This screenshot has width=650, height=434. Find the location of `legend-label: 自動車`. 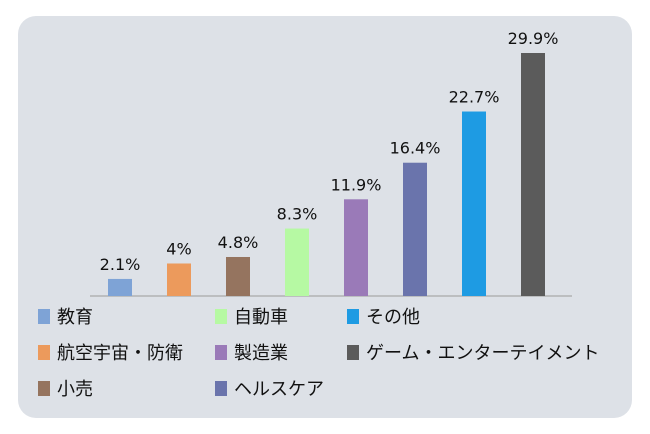

legend-label: 自動車 is located at coordinates (261, 317).